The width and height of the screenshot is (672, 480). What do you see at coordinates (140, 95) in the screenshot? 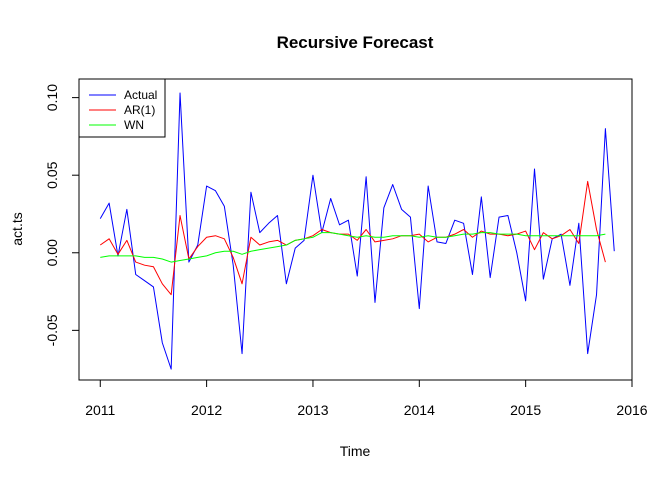
I see `legend-label-actual: Actual` at bounding box center [140, 95].